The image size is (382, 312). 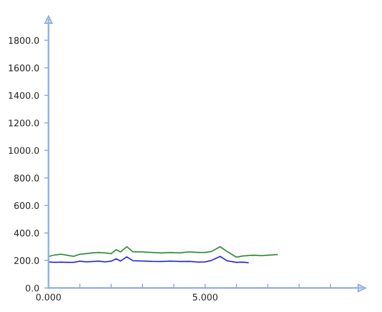 What do you see at coordinates (23, 150) in the screenshot?
I see `y-tick-label: 1000.0` at bounding box center [23, 150].